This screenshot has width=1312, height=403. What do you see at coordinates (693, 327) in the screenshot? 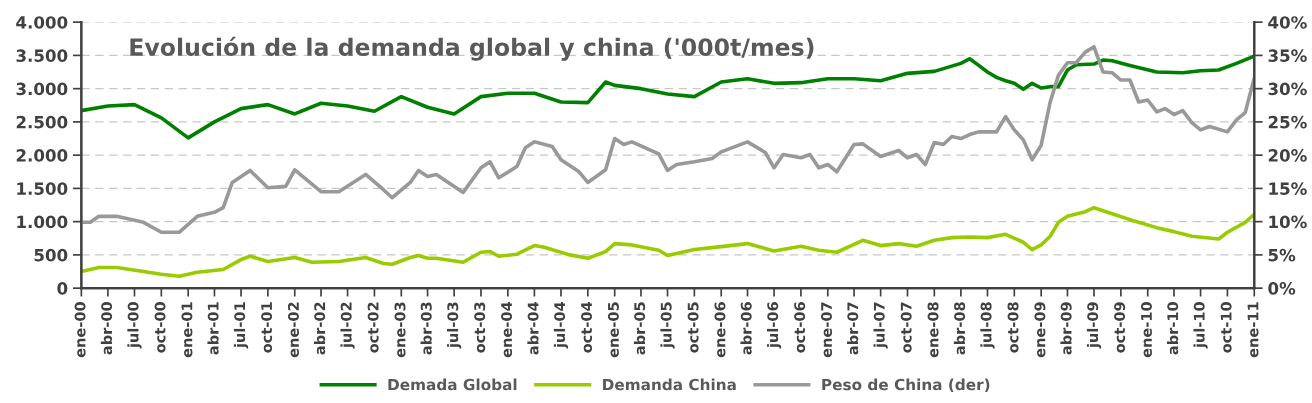
I see `x-tick-label: oct-05` at bounding box center [693, 327].